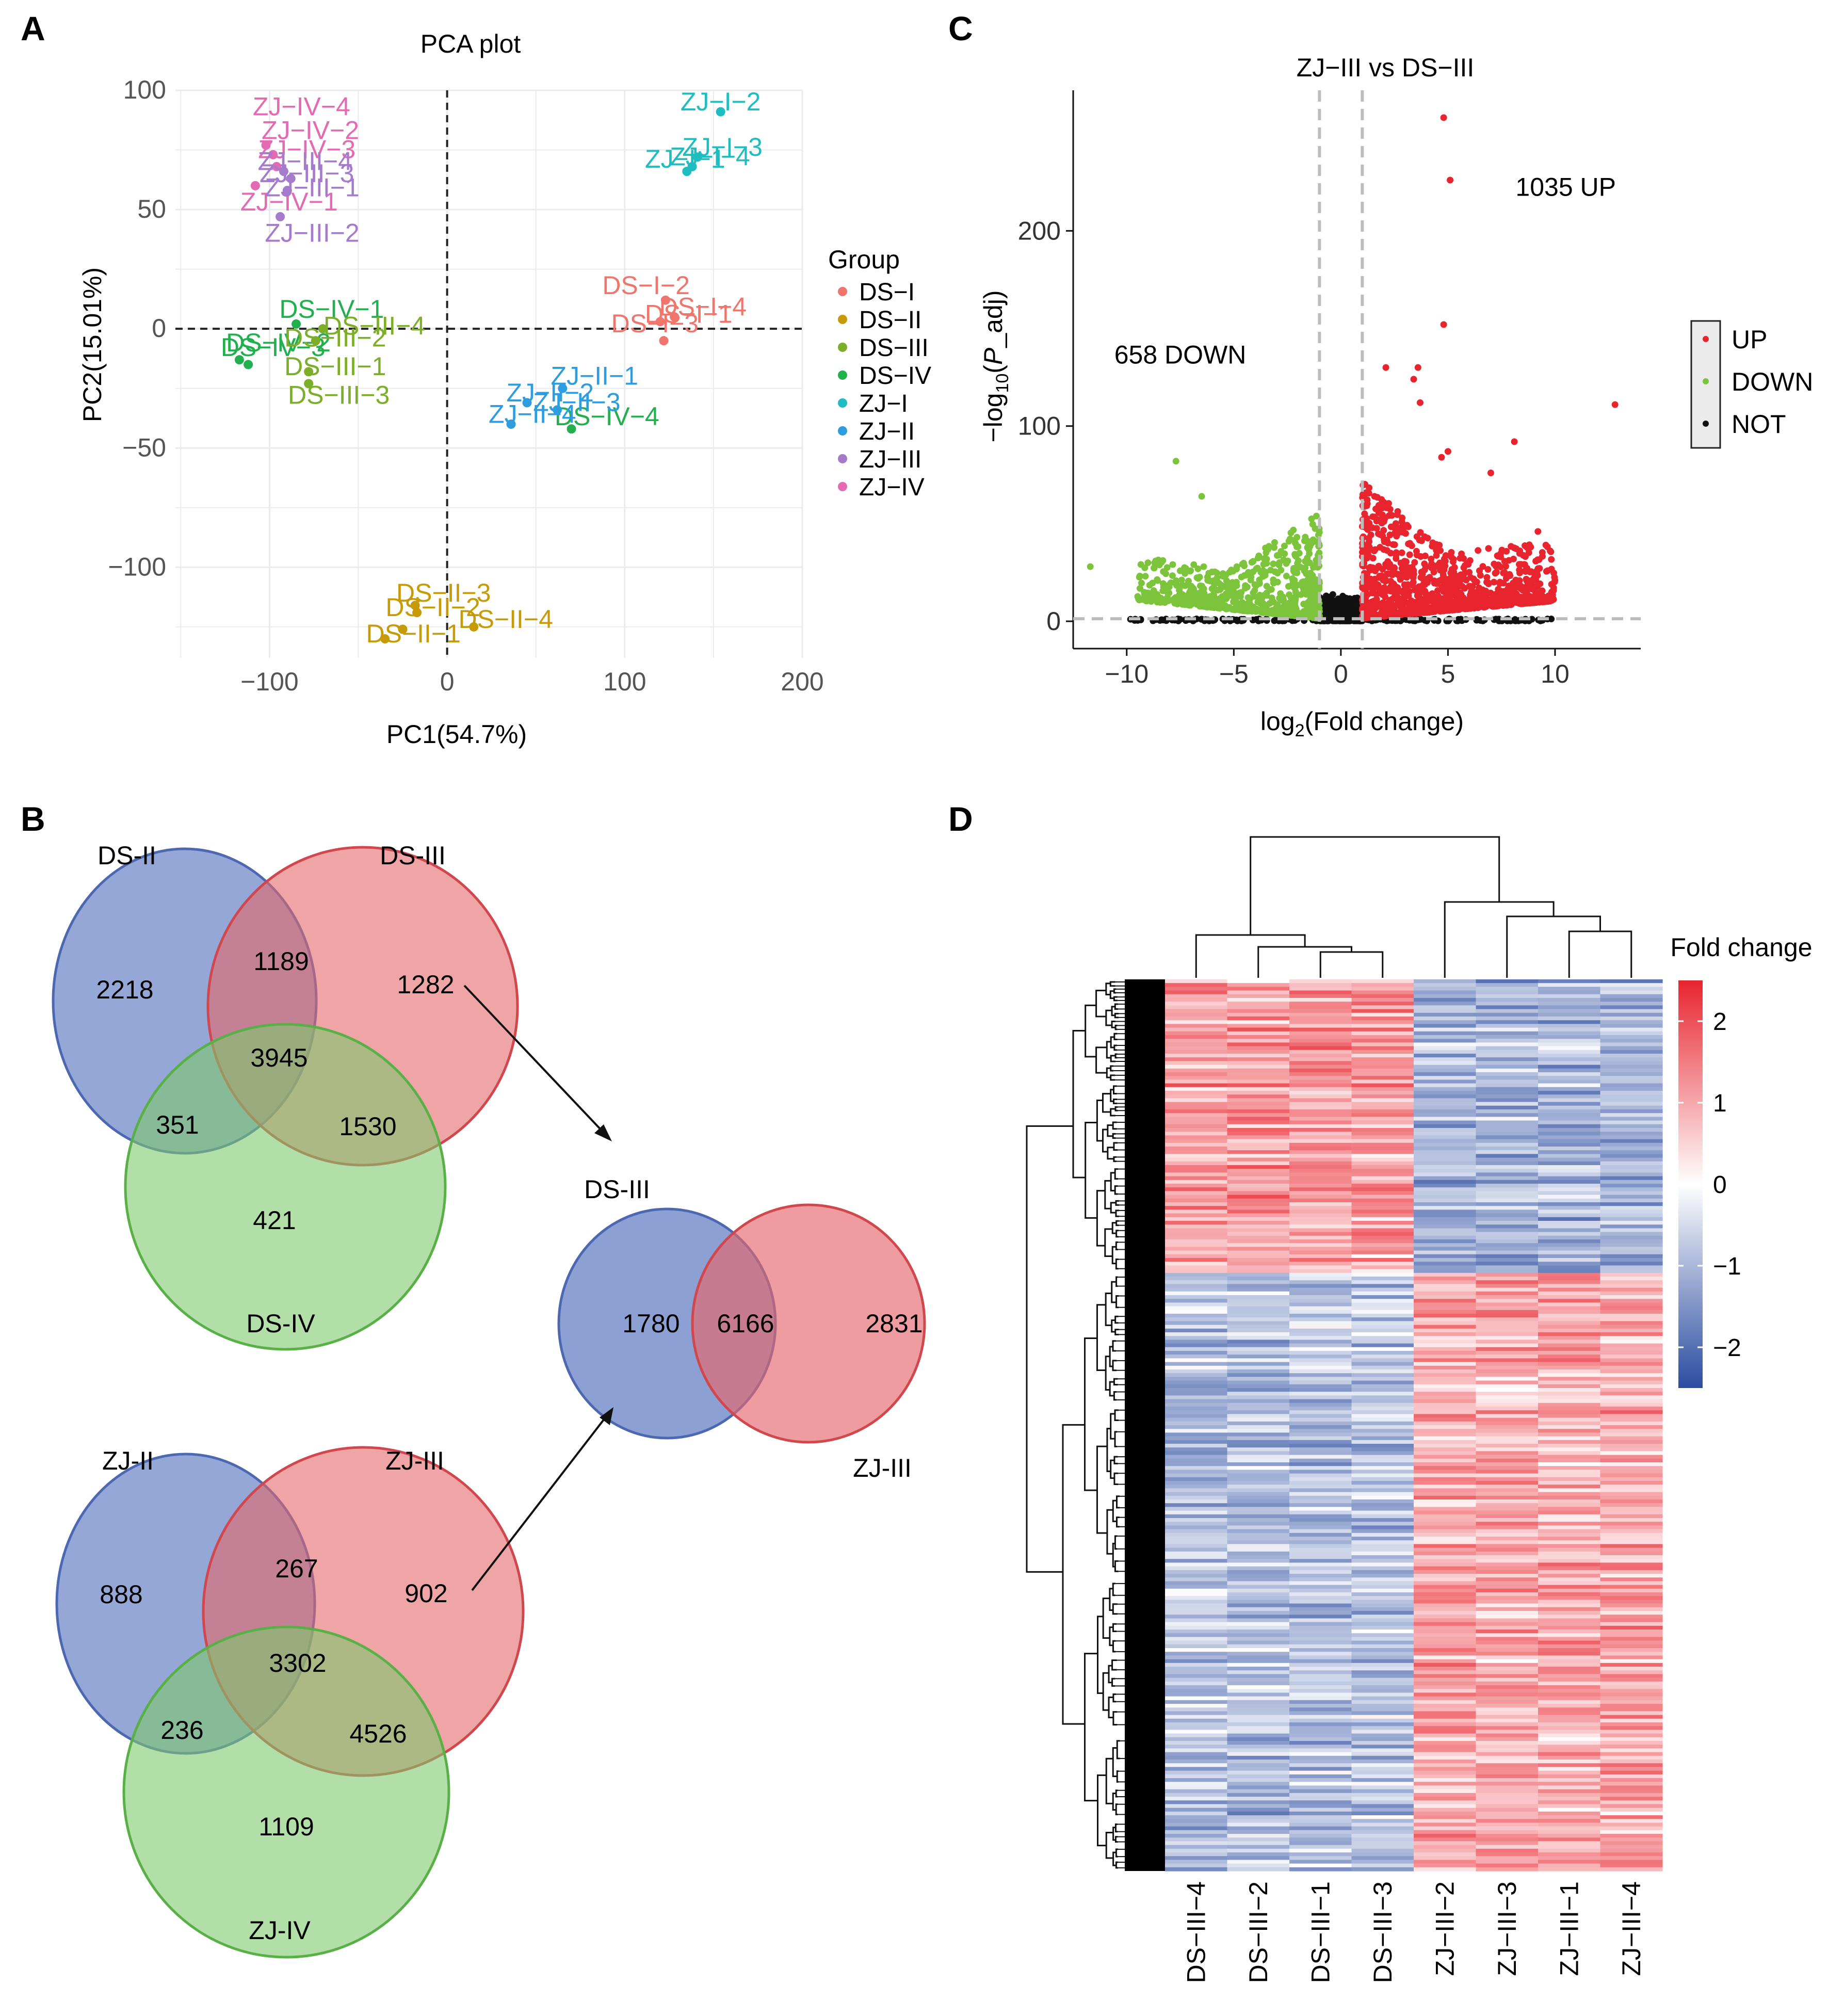 The height and width of the screenshot is (2016, 1844). Describe the element at coordinates (1344, 612) in the screenshot. I see `volcano-point-not` at that location.